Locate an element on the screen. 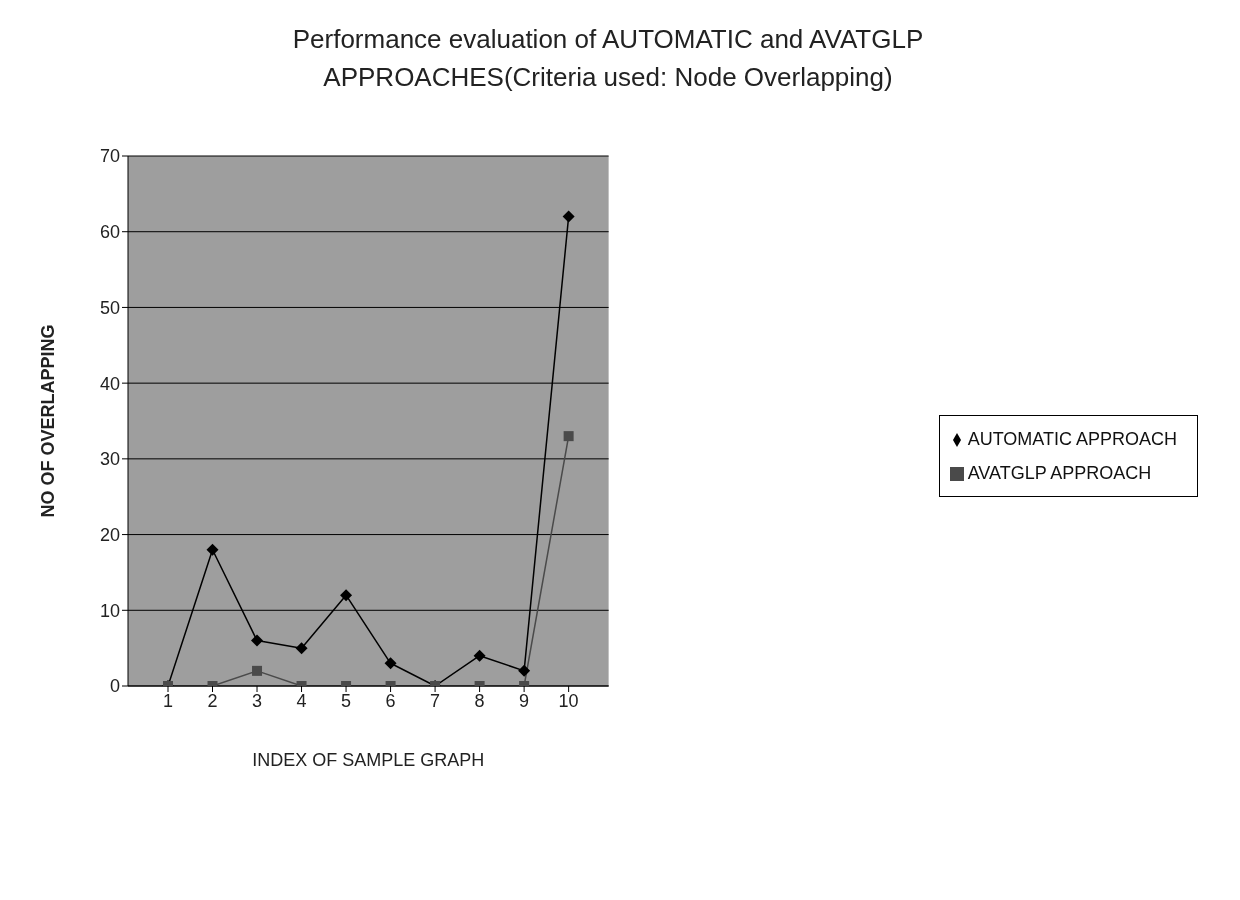 This screenshot has width=1240, height=900. x-axis-title: INDEX OF SAMPLE GRAPH is located at coordinates (368, 760).